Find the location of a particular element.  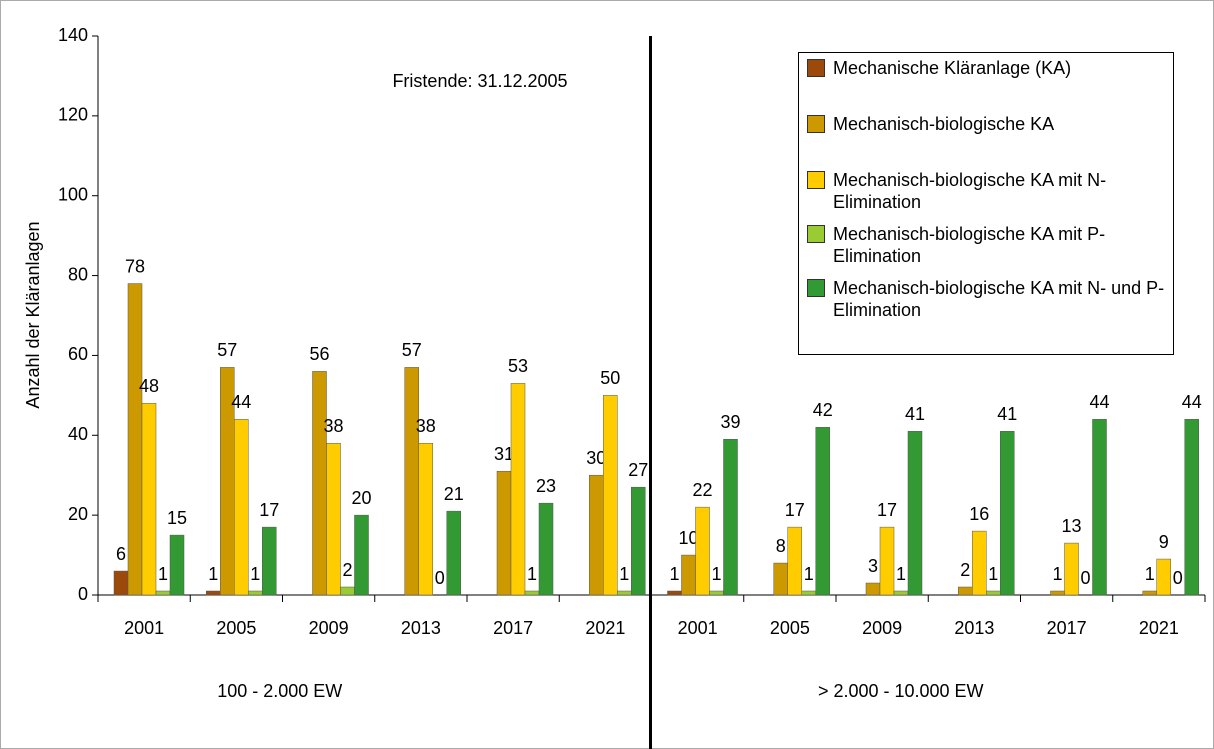

x-tick-label: 2009 is located at coordinates (882, 628).